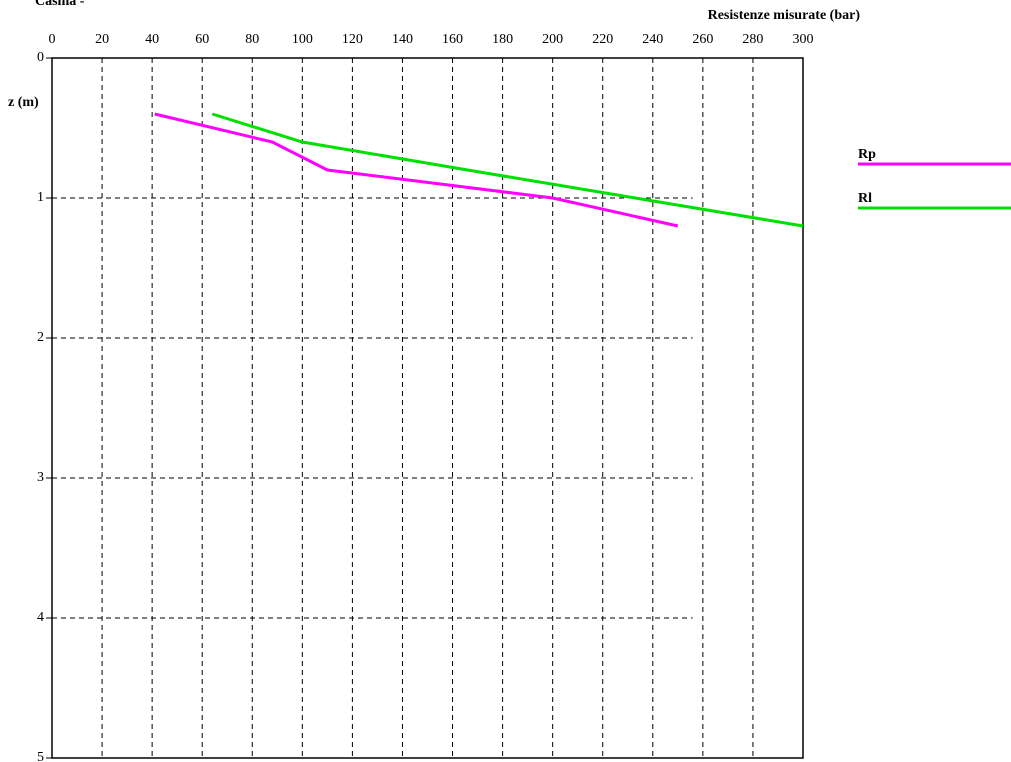 The width and height of the screenshot is (1011, 762). What do you see at coordinates (202, 39) in the screenshot?
I see `x-tick-label: 60` at bounding box center [202, 39].